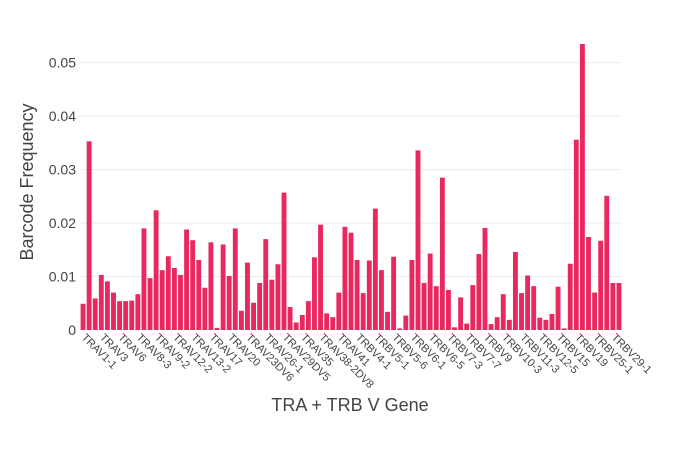  What do you see at coordinates (62, 170) in the screenshot?
I see `y-tick-label: 0.03` at bounding box center [62, 170].